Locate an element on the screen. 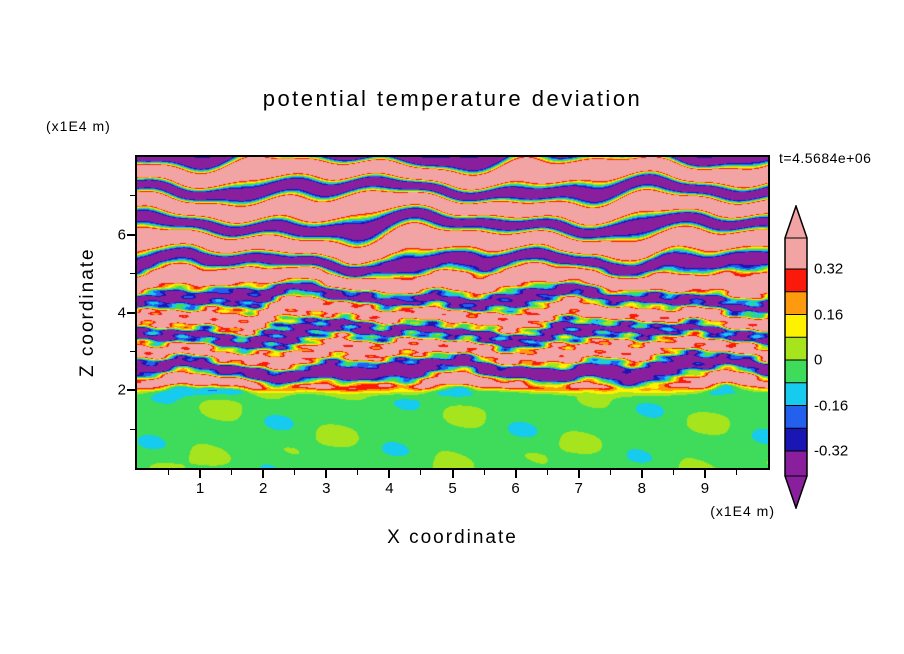  time-annotation: t=4.5684e+06 is located at coordinates (825, 158).